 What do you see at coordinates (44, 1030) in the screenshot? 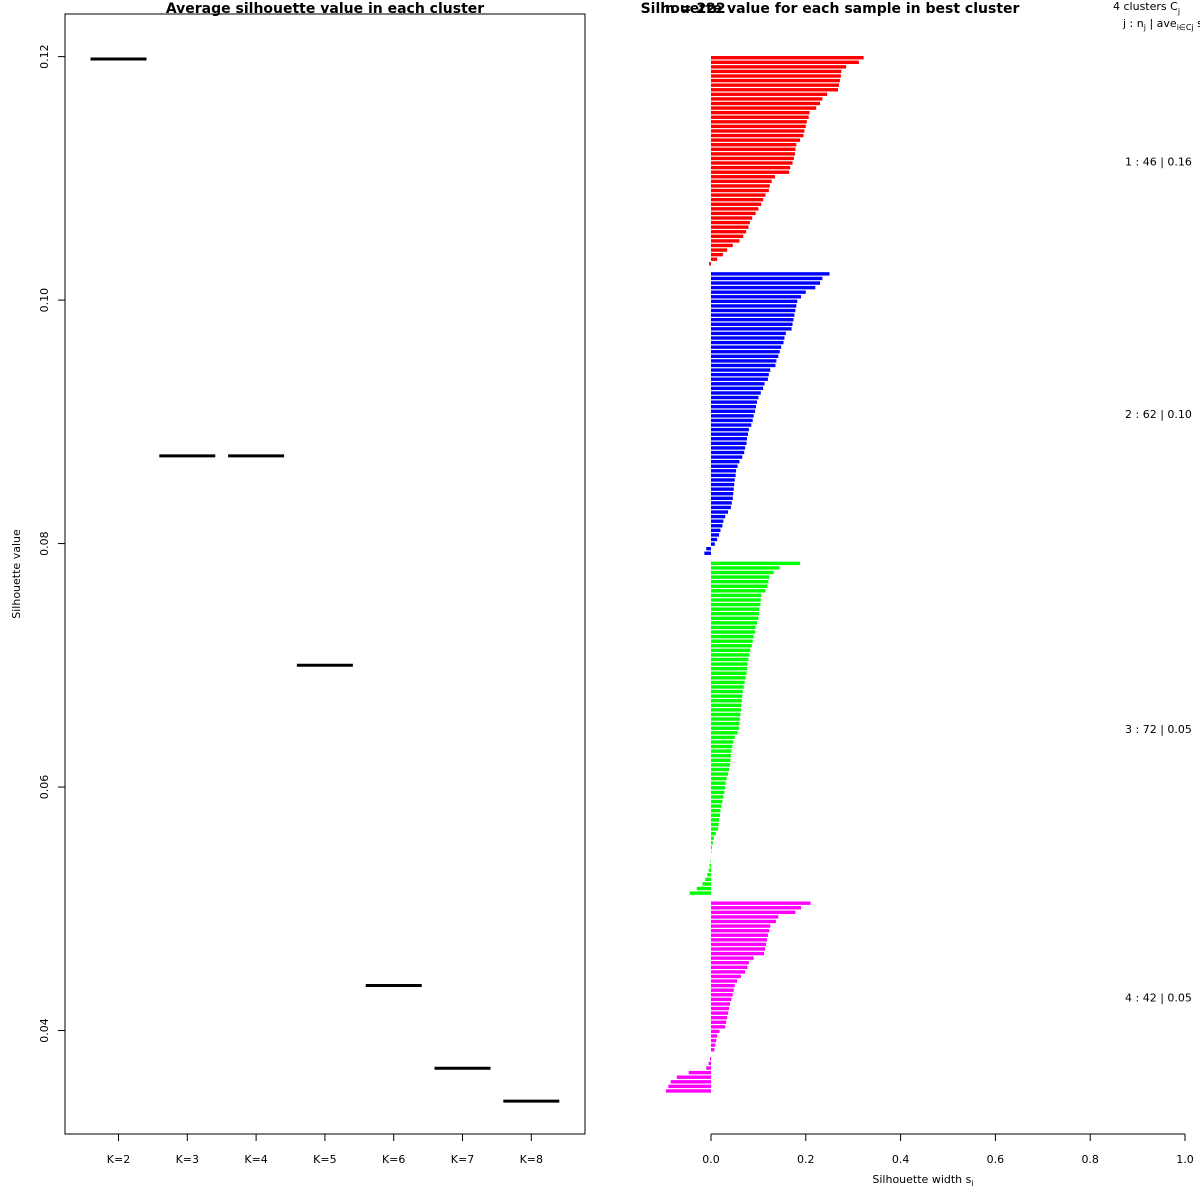
I see `left-y-tick-label: 0.04` at bounding box center [44, 1030].